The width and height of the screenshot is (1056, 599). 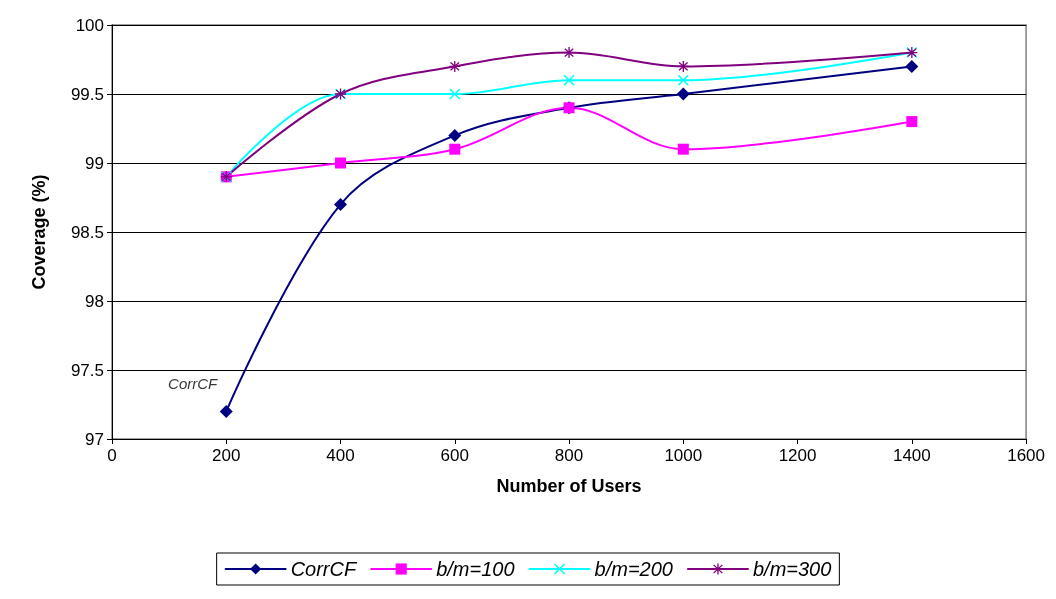 What do you see at coordinates (454, 455) in the screenshot?
I see `x-tick-label: 600` at bounding box center [454, 455].